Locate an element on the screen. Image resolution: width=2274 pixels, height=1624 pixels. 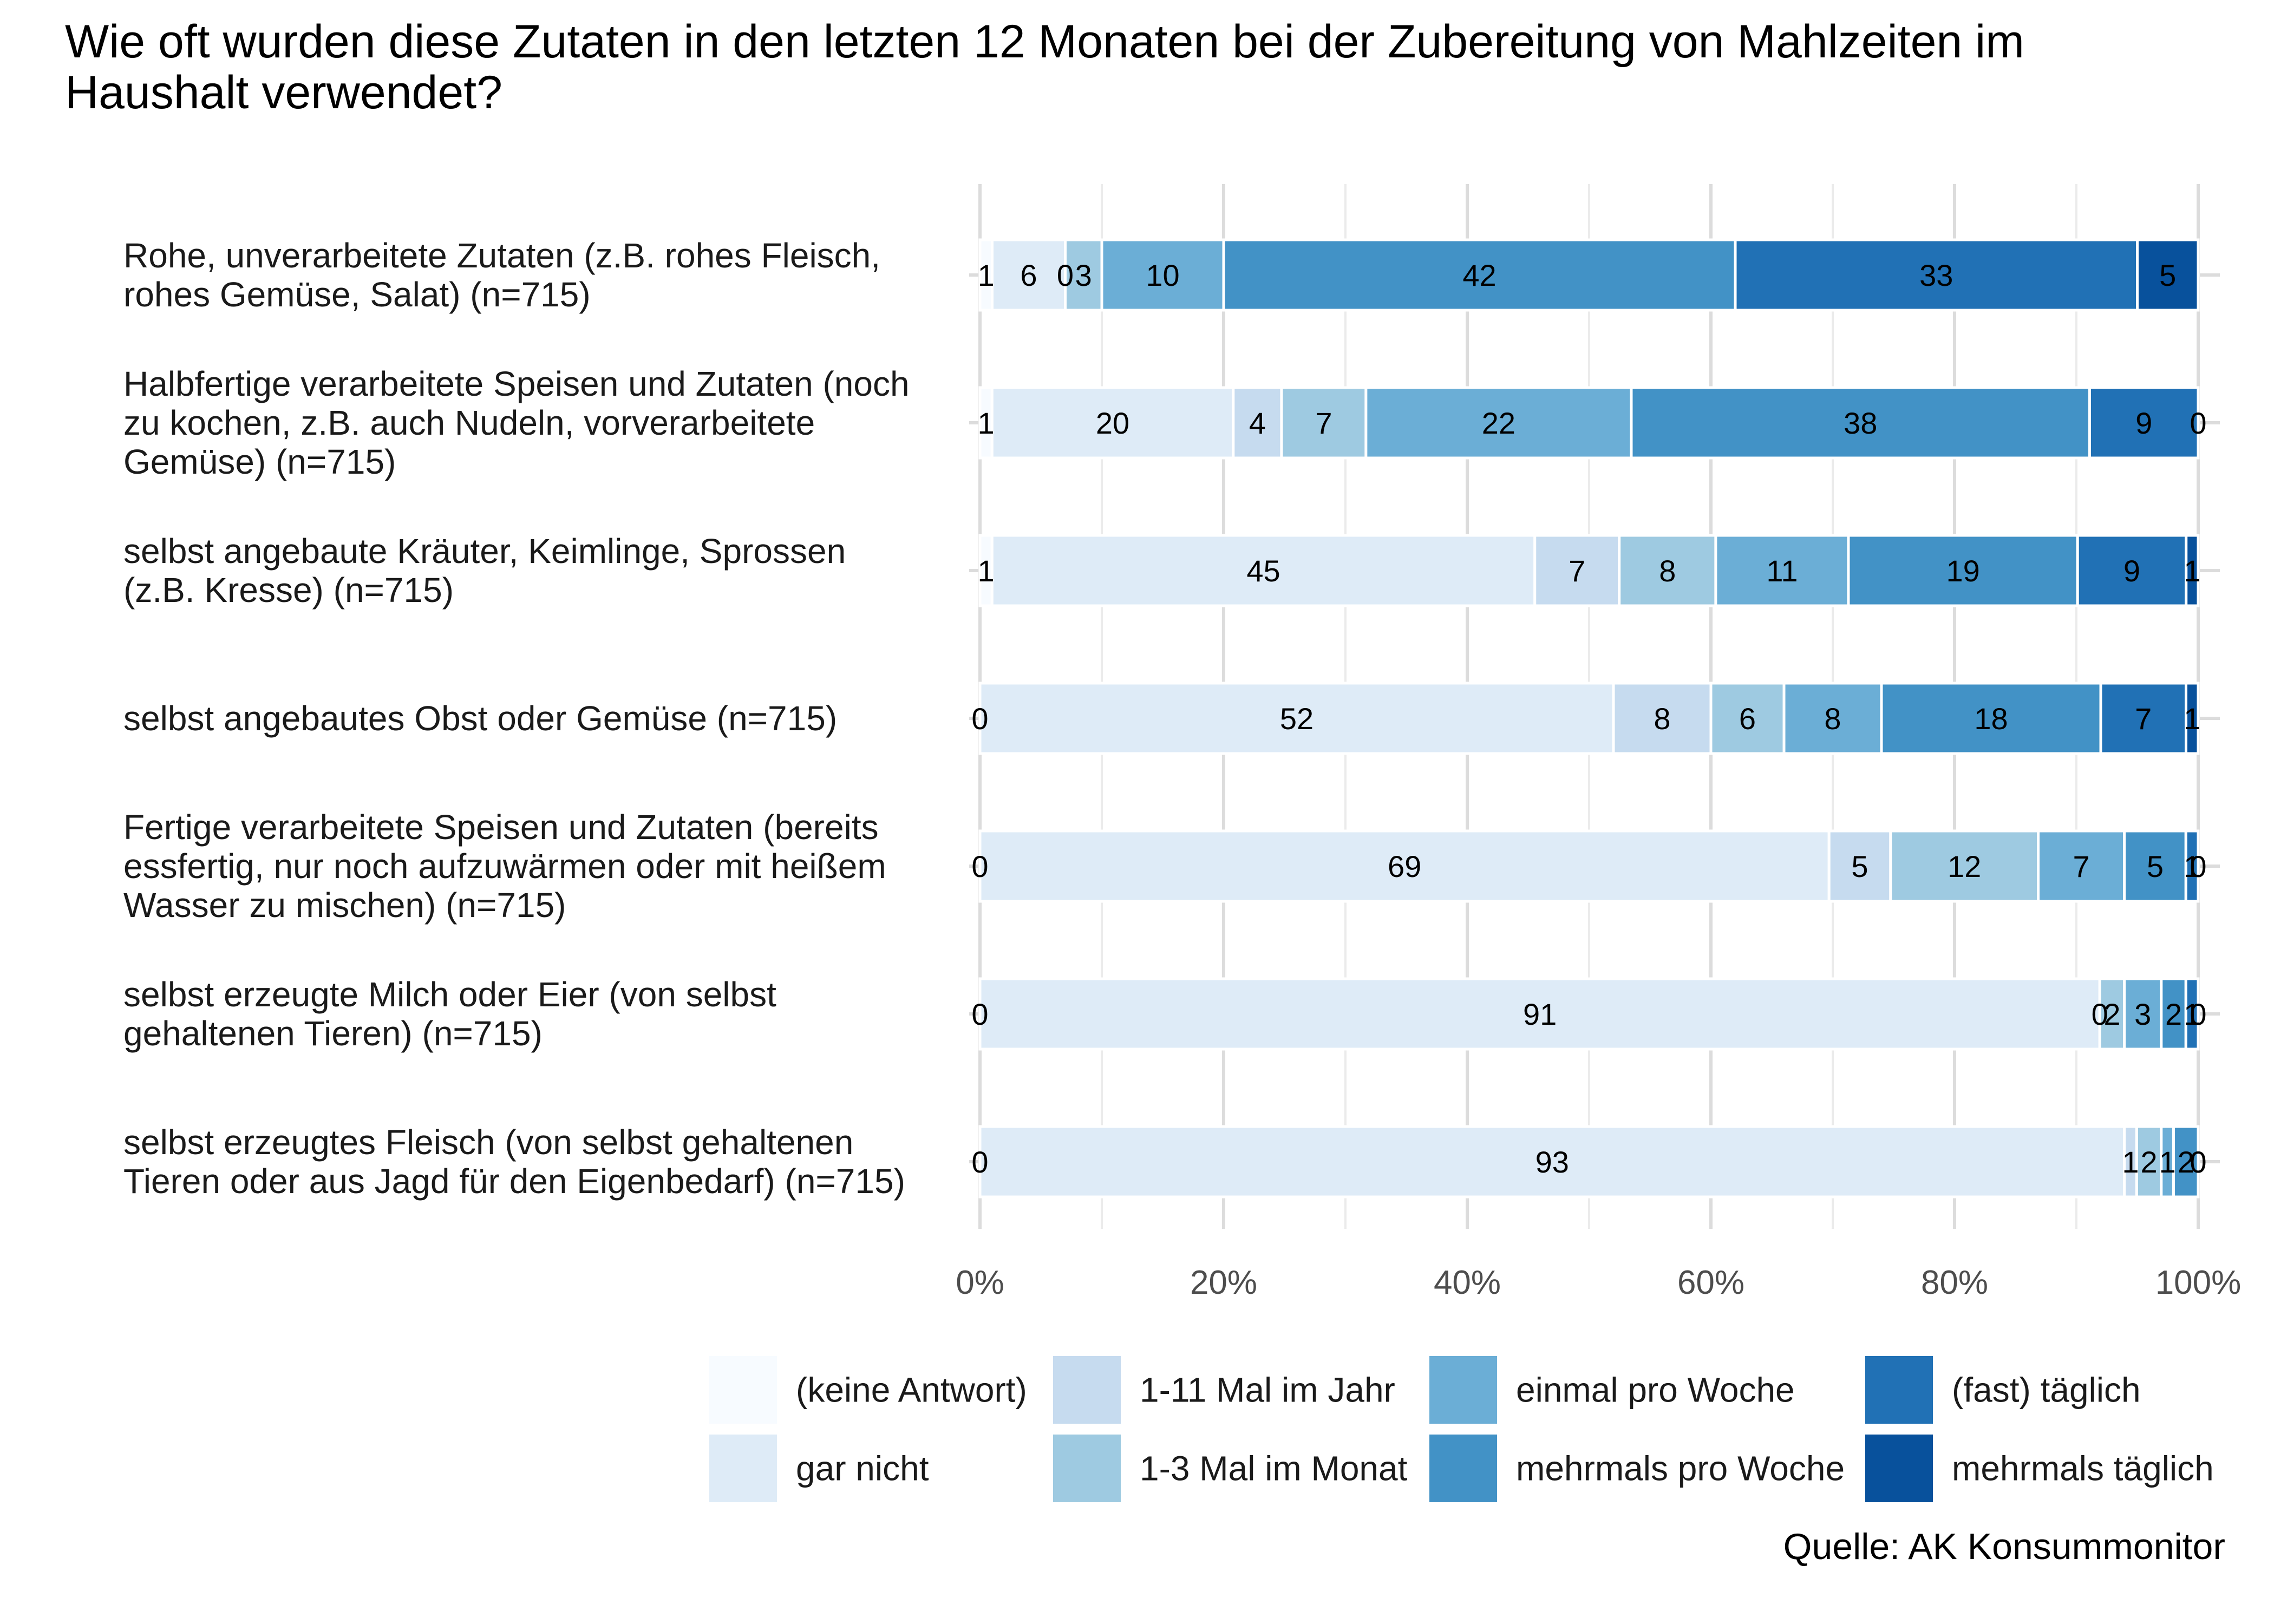
value-label-7-1: 0 is located at coordinates (980, 1162).